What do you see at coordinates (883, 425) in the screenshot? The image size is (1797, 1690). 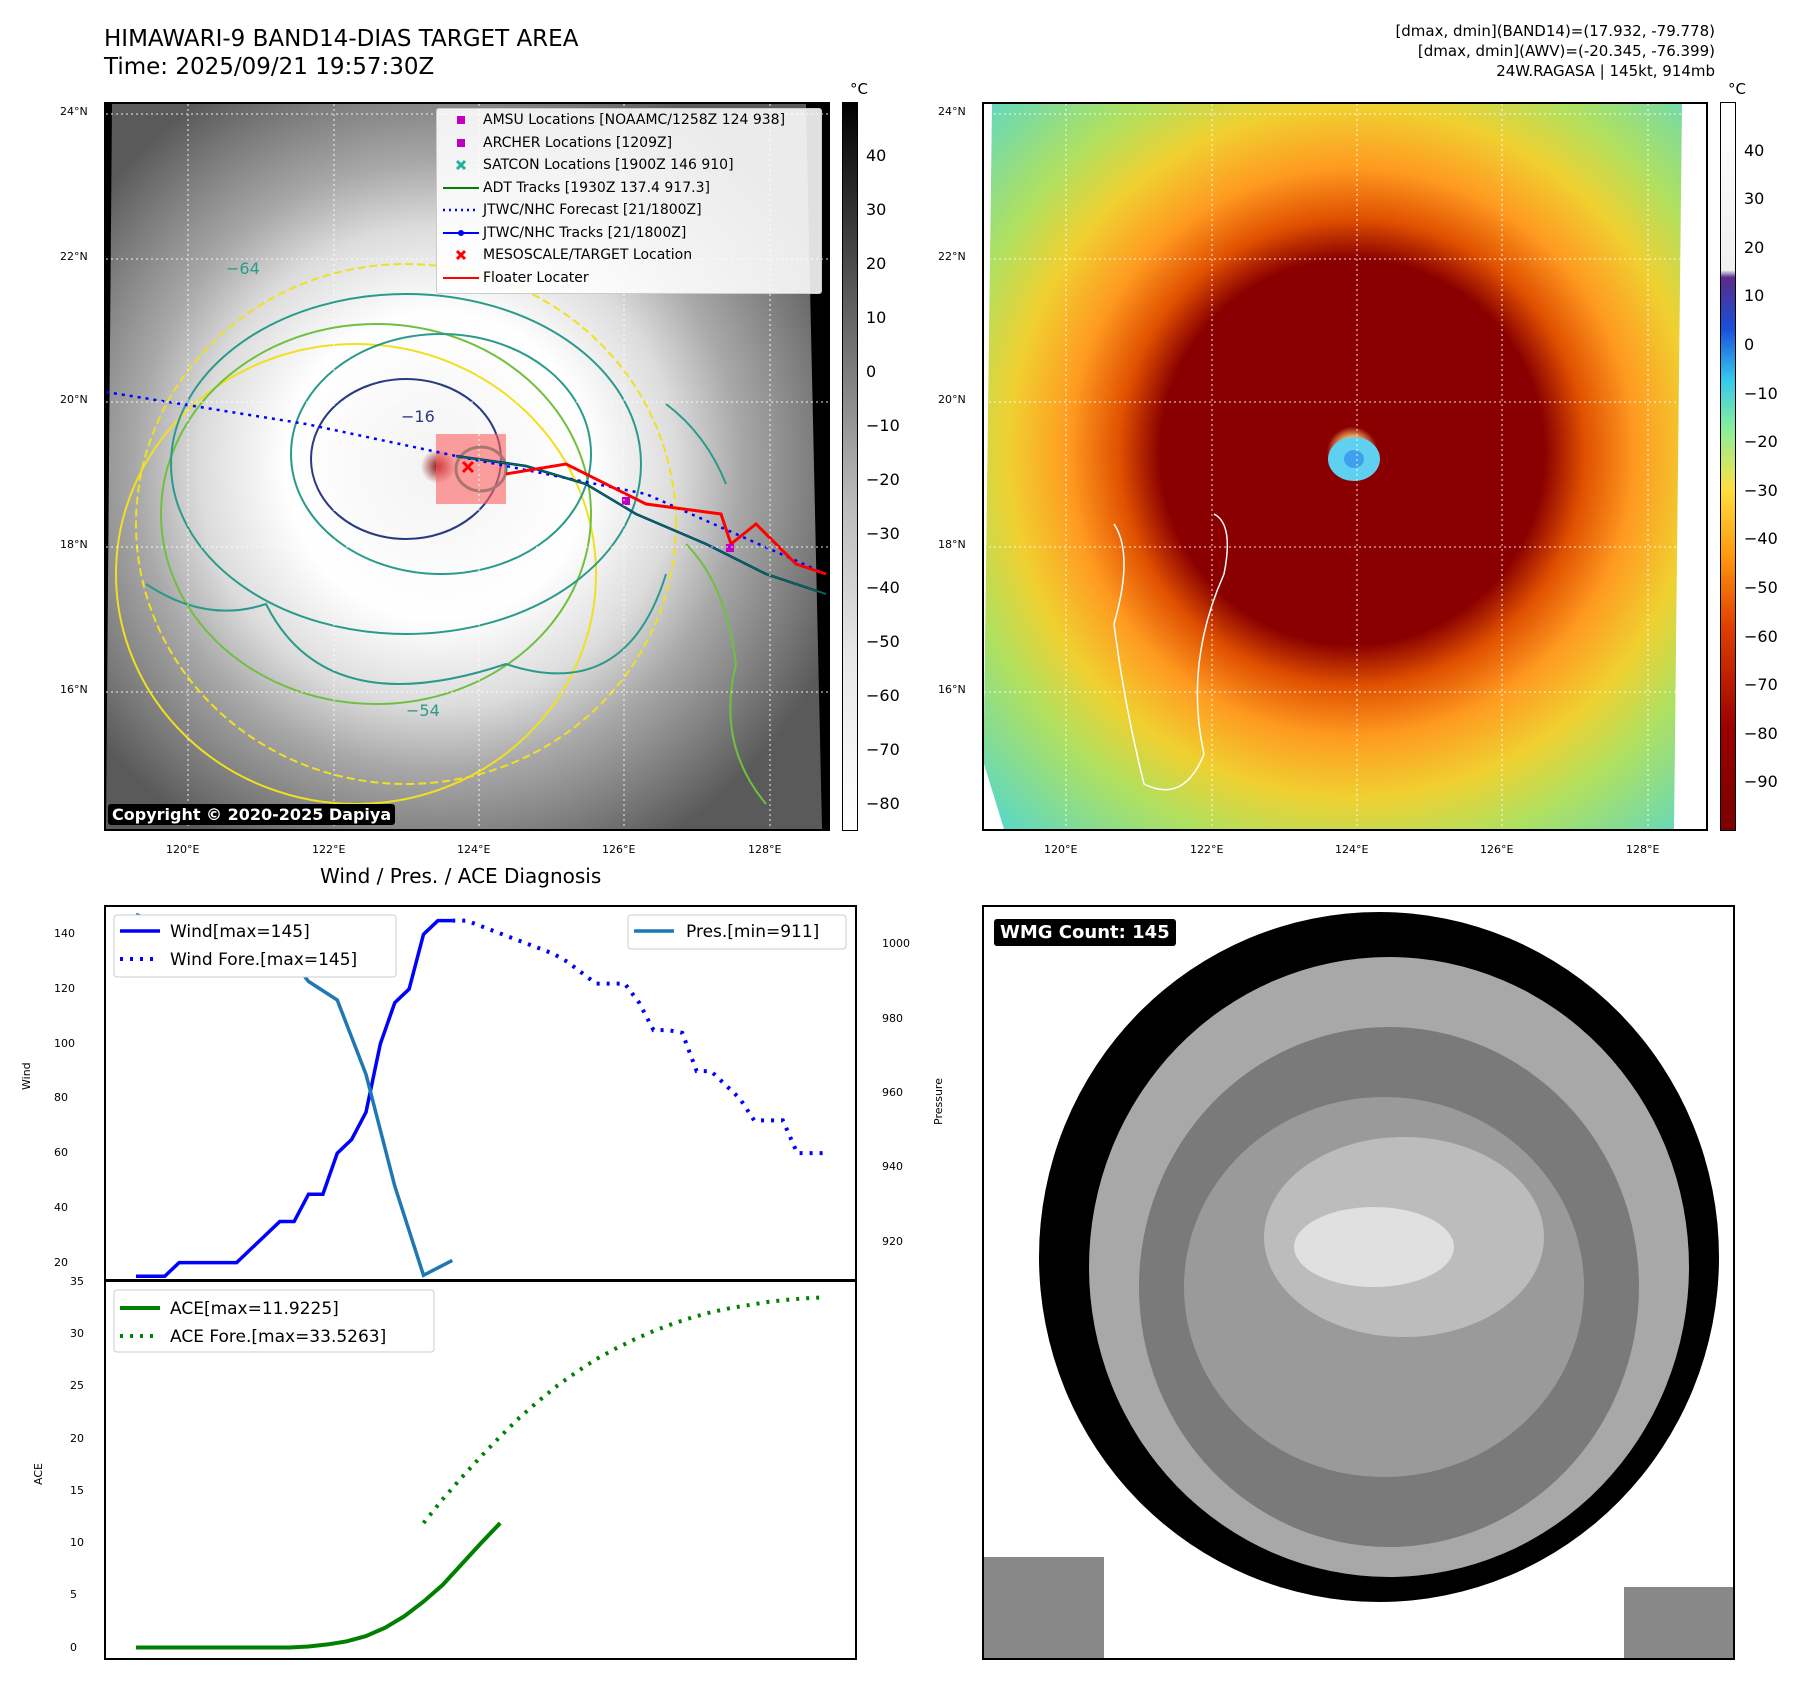 I see `colorbar-gray-tick: −10` at bounding box center [883, 425].